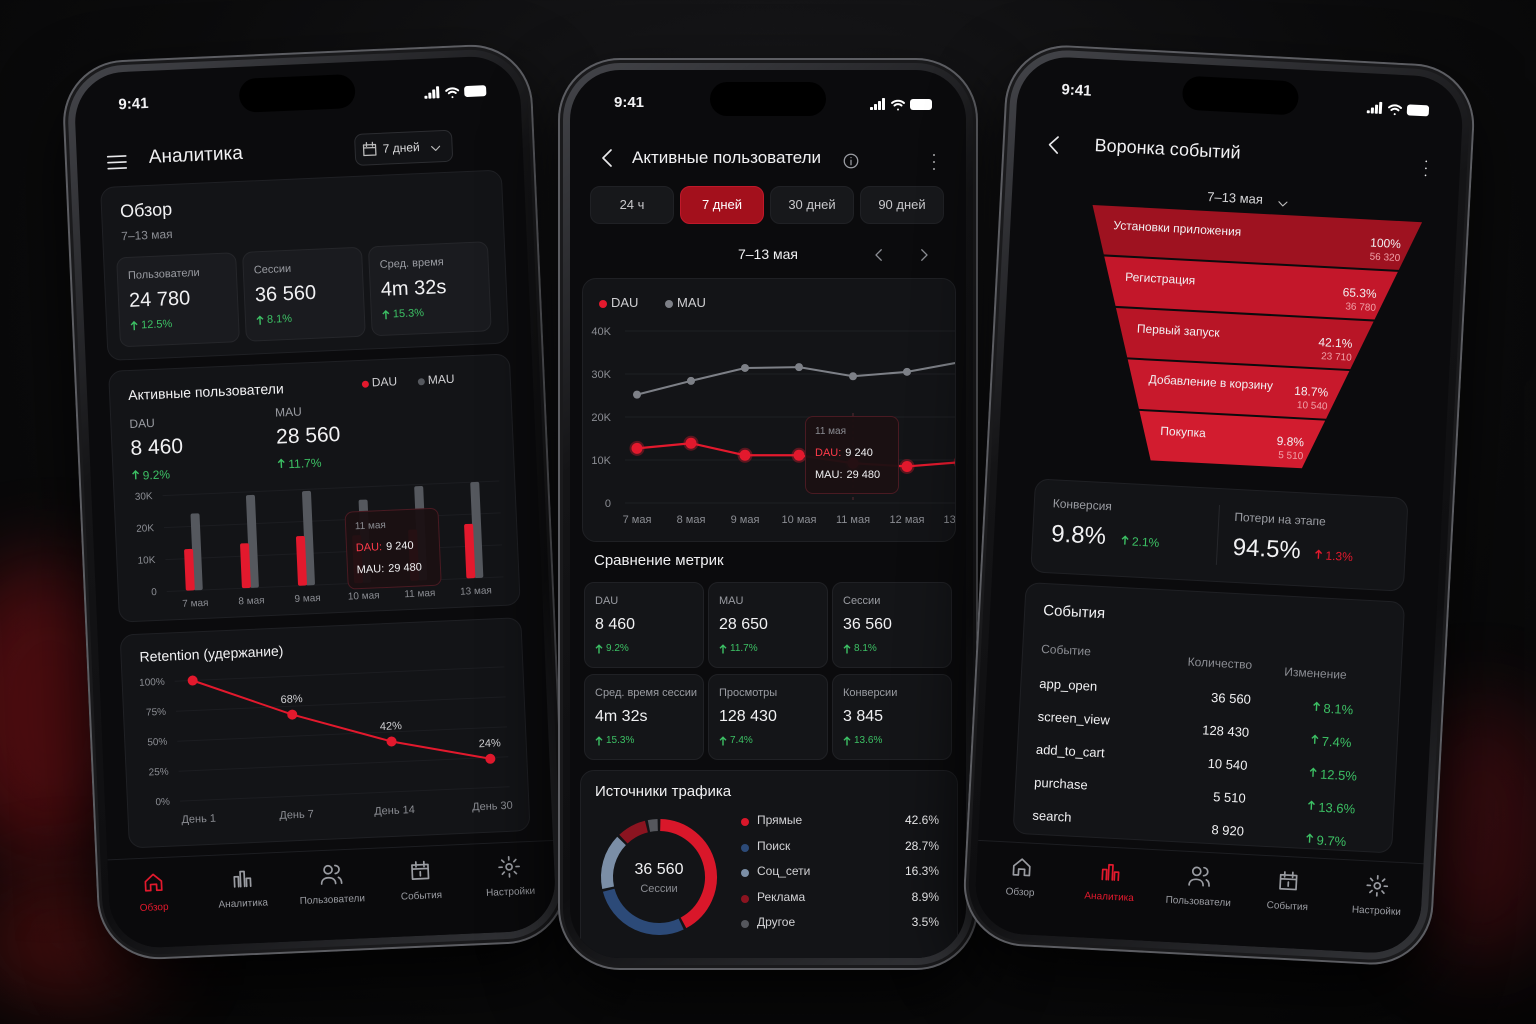 The image size is (1536, 1024). I want to click on legend-label: Поиск, so click(774, 845).